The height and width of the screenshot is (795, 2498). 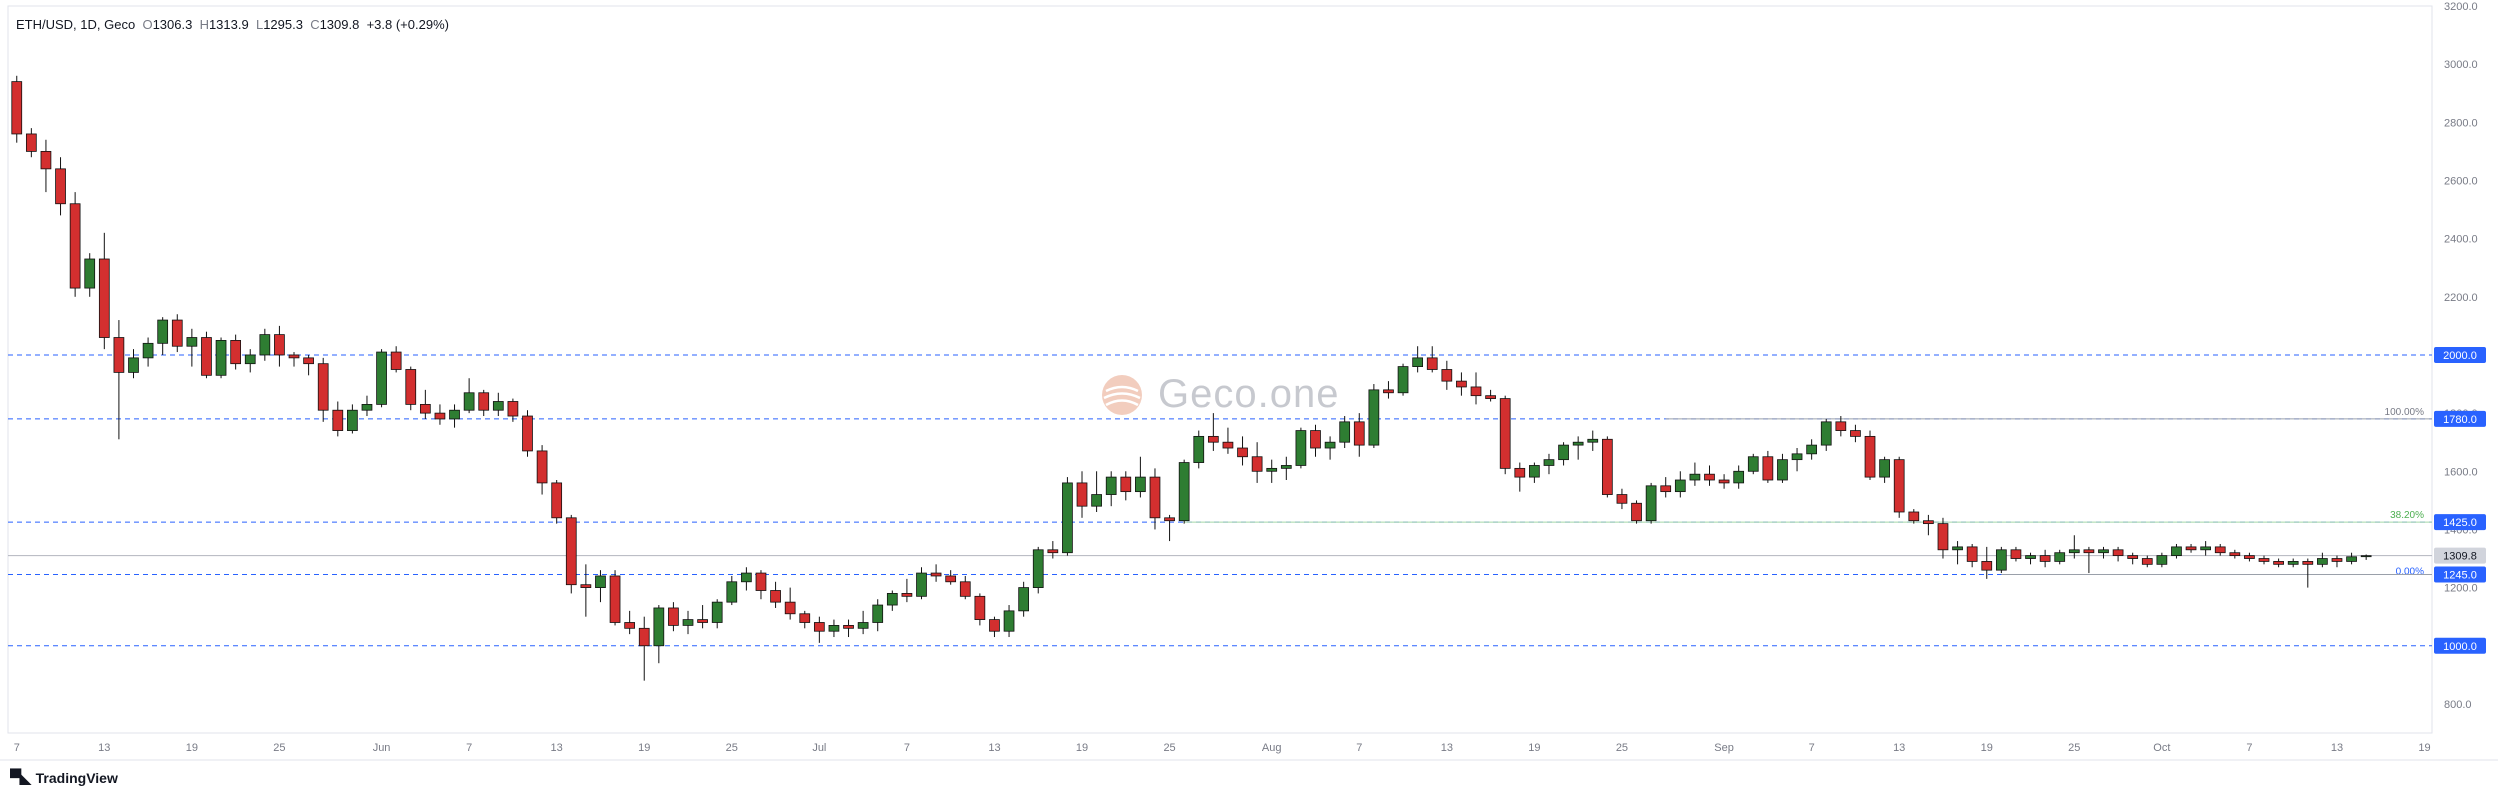 What do you see at coordinates (2461, 589) in the screenshot?
I see `price-tick-label: 1200.0` at bounding box center [2461, 589].